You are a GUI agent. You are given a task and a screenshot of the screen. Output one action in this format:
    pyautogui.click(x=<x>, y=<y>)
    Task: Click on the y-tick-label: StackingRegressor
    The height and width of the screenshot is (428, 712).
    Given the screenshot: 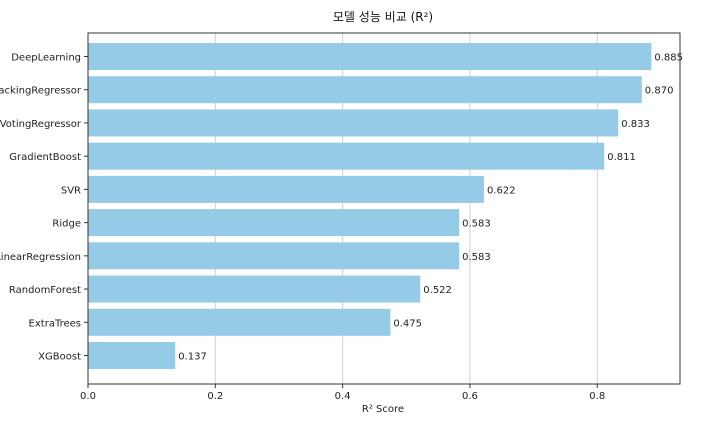 What is the action you would take?
    pyautogui.click(x=41, y=91)
    